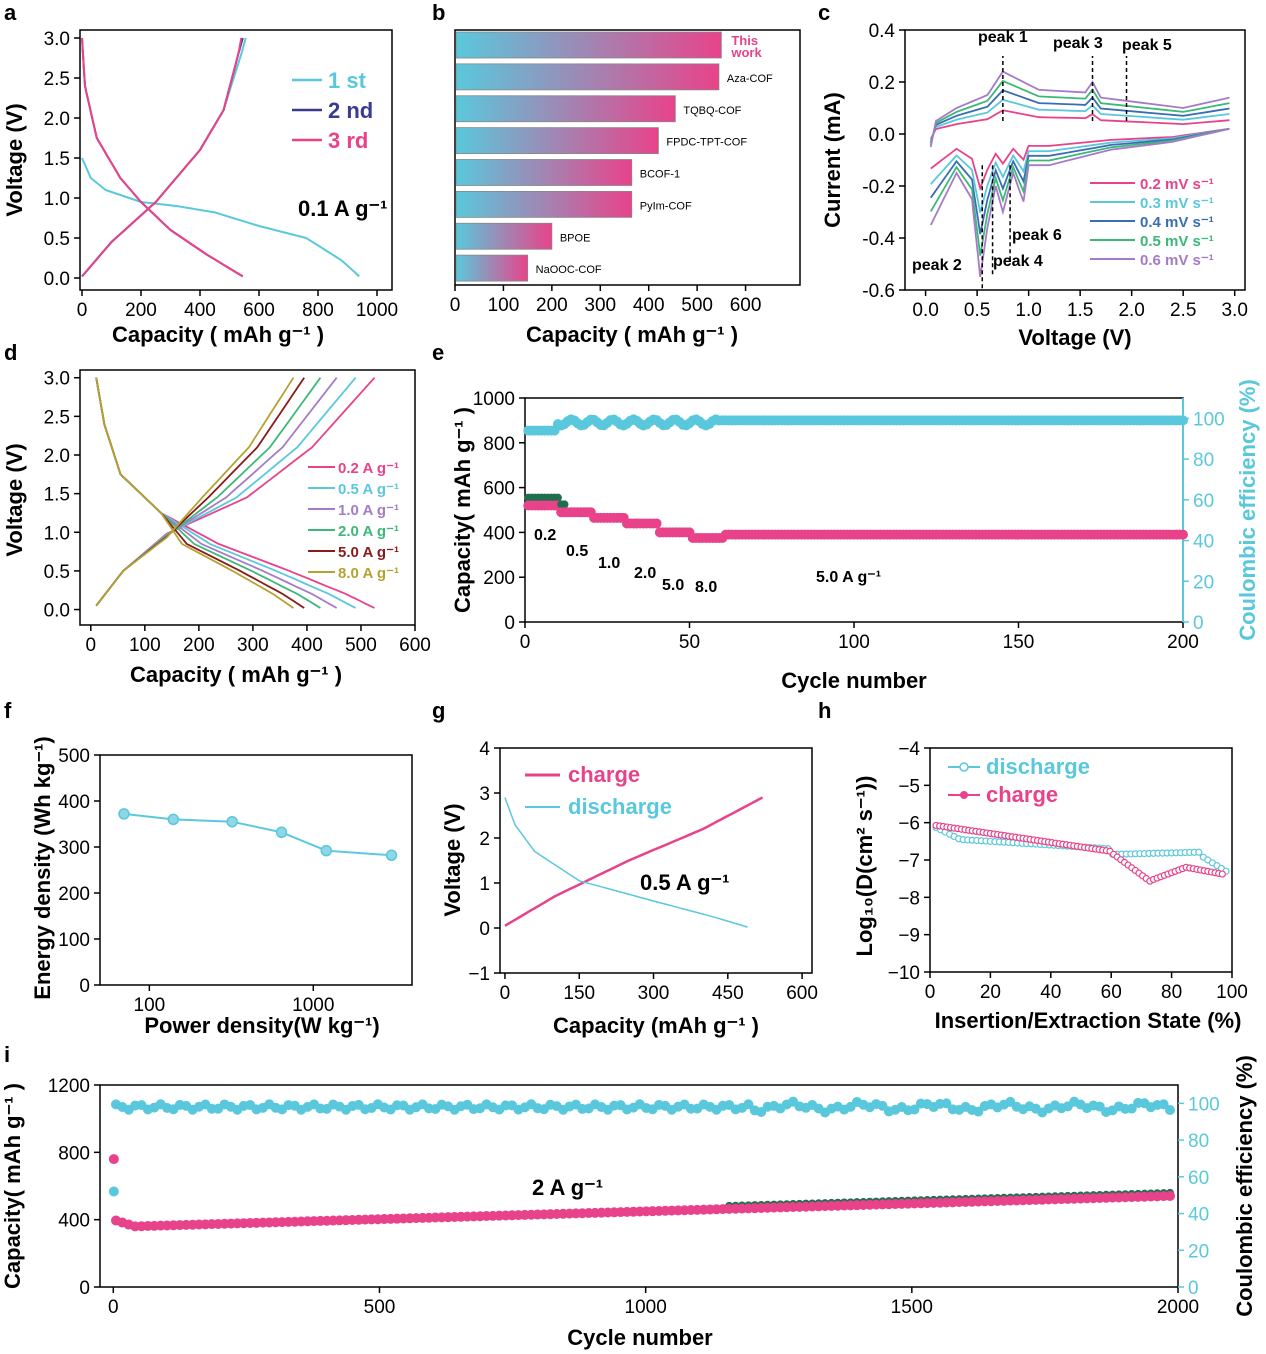 This screenshot has height=1354, width=1266. What do you see at coordinates (878, 239) in the screenshot?
I see `panel-c-ytick-label: -0.4` at bounding box center [878, 239].